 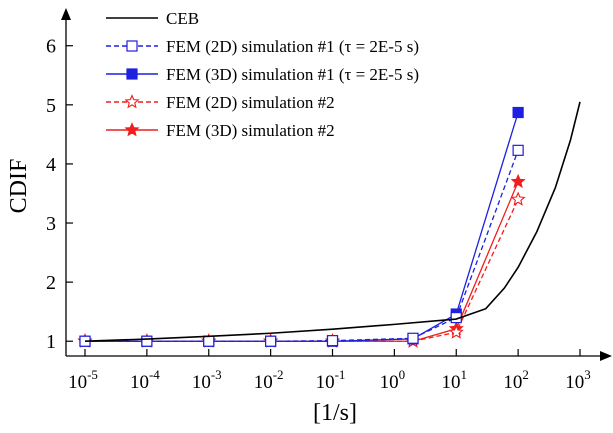 I want to click on x-axis-arrow, so click(x=606, y=356).